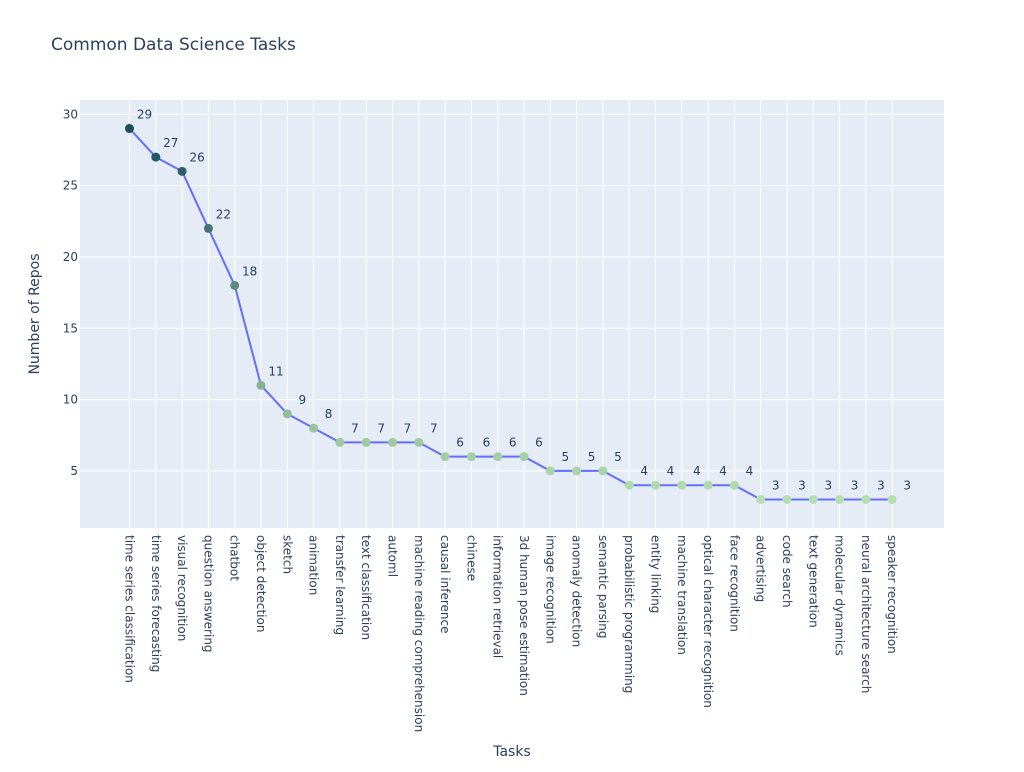 The image size is (1024, 772). What do you see at coordinates (445, 584) in the screenshot?
I see `x-tick-label: causal inference` at bounding box center [445, 584].